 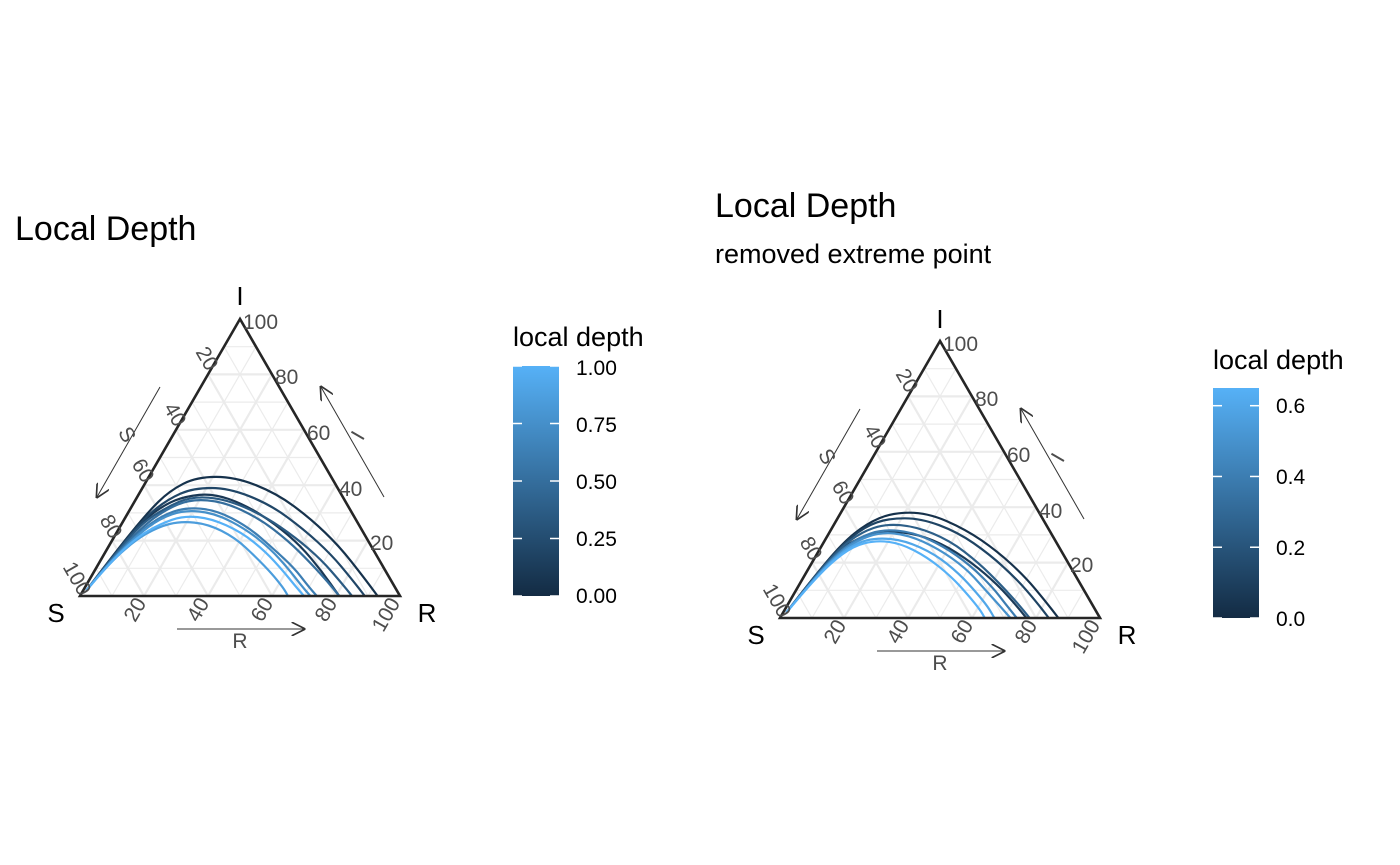 I want to click on colorbar-legend: local depth 0.00 0.25 0.50 0.75 1.00, so click(x=578, y=465).